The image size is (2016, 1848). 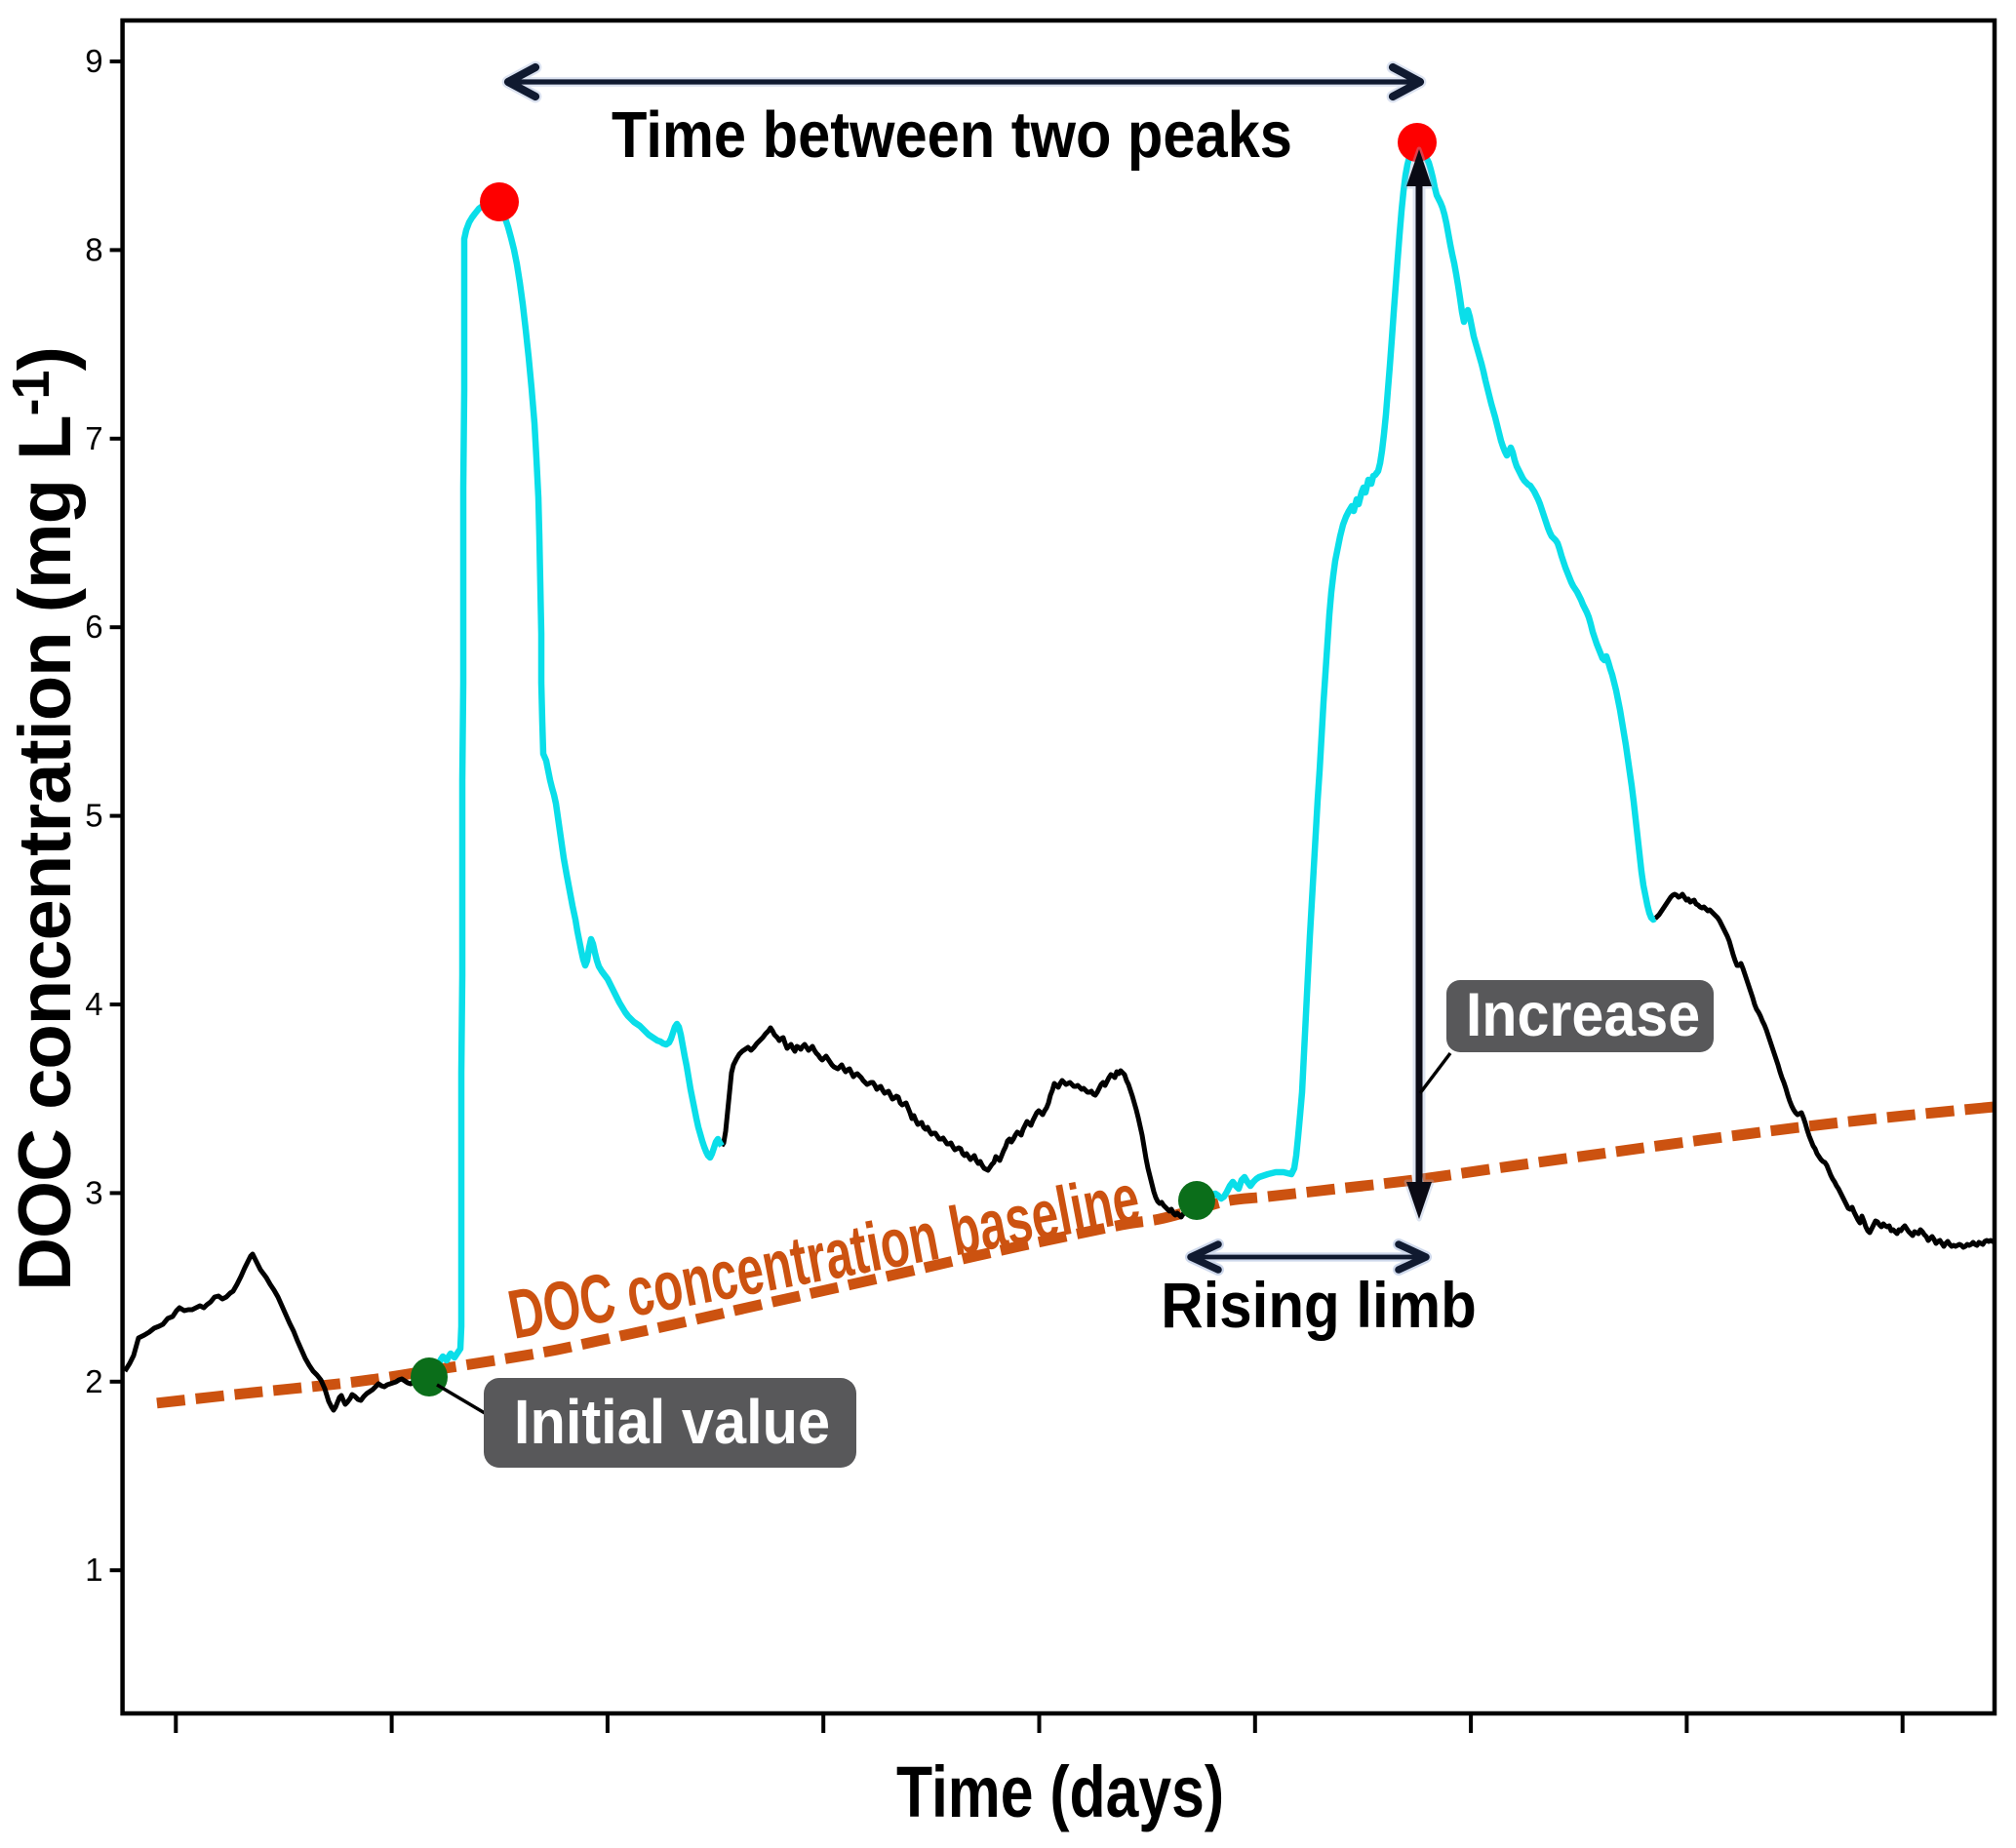 I want to click on svg-text: 3, so click(x=93, y=1192).